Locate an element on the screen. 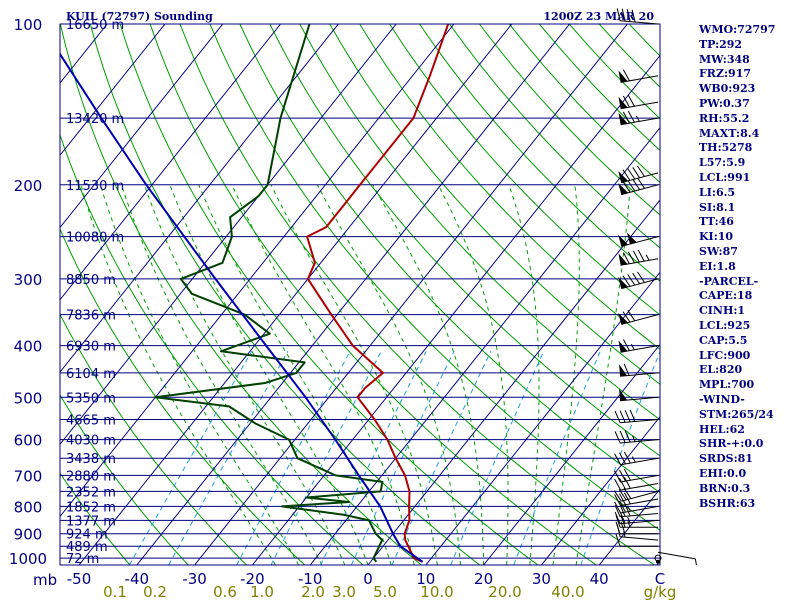 The height and width of the screenshot is (600, 800). stat-item: WB0:923 is located at coordinates (727, 89).